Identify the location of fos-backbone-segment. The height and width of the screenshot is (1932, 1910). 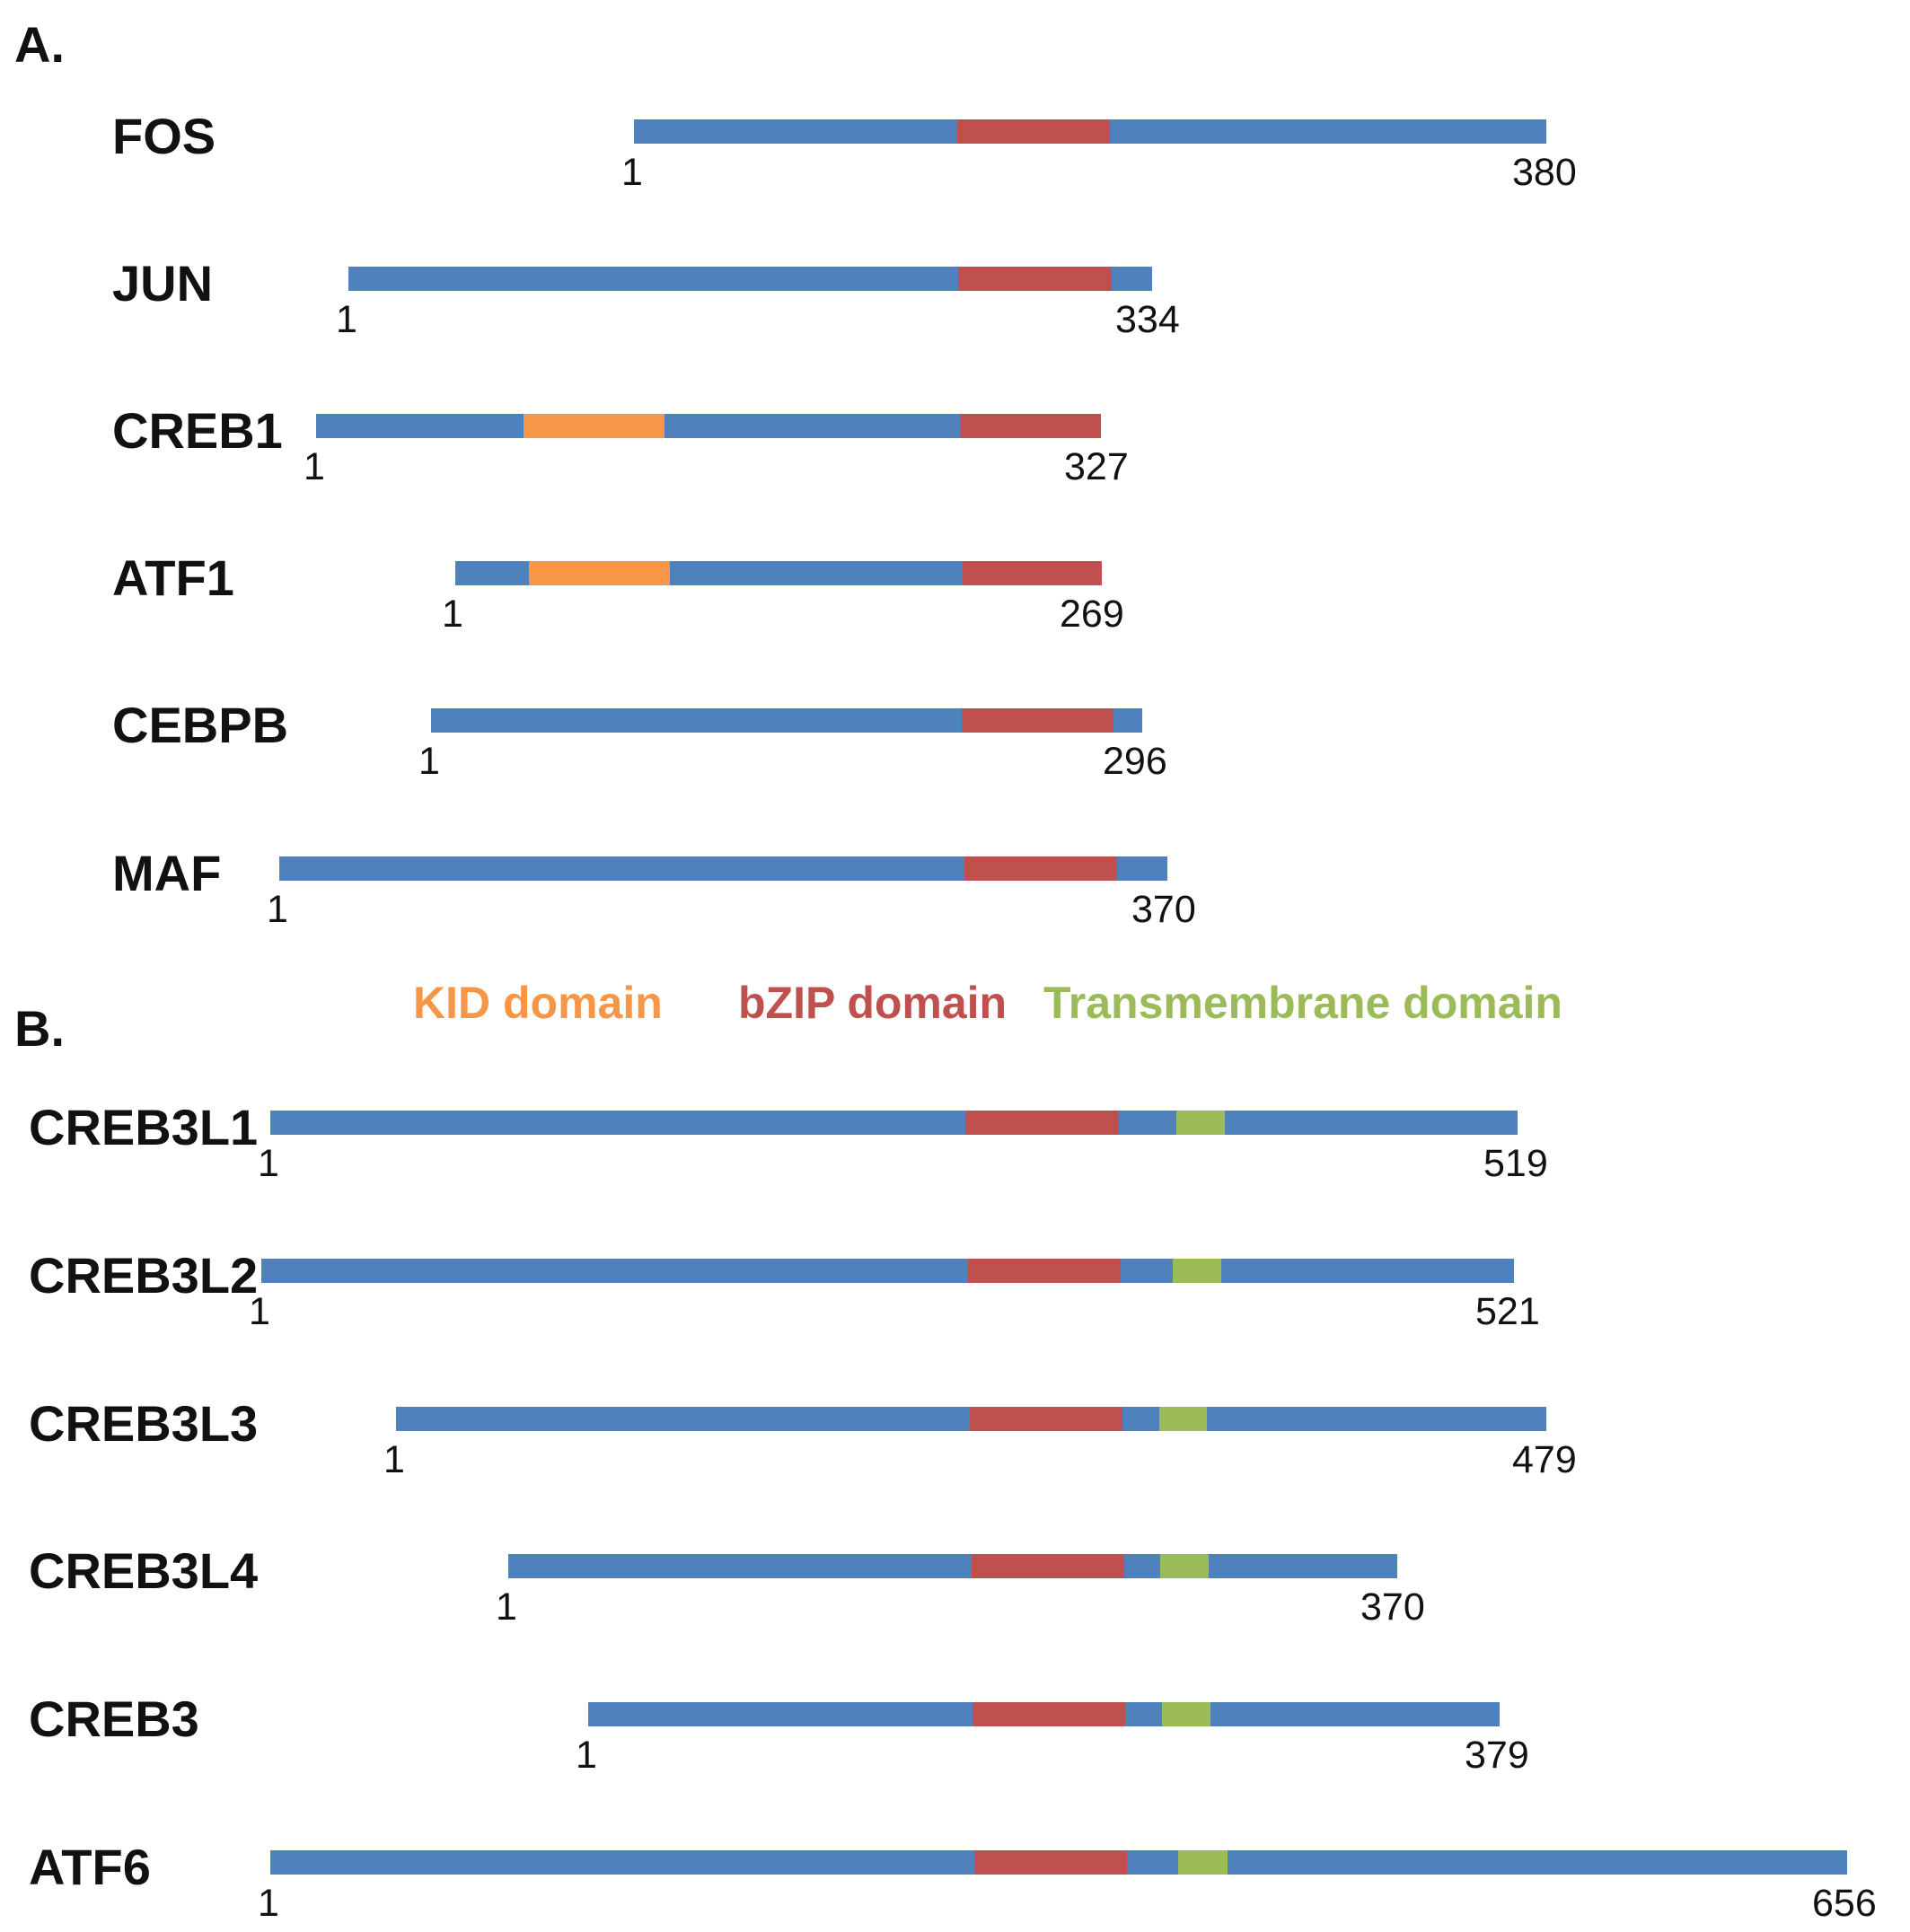
(1328, 131).